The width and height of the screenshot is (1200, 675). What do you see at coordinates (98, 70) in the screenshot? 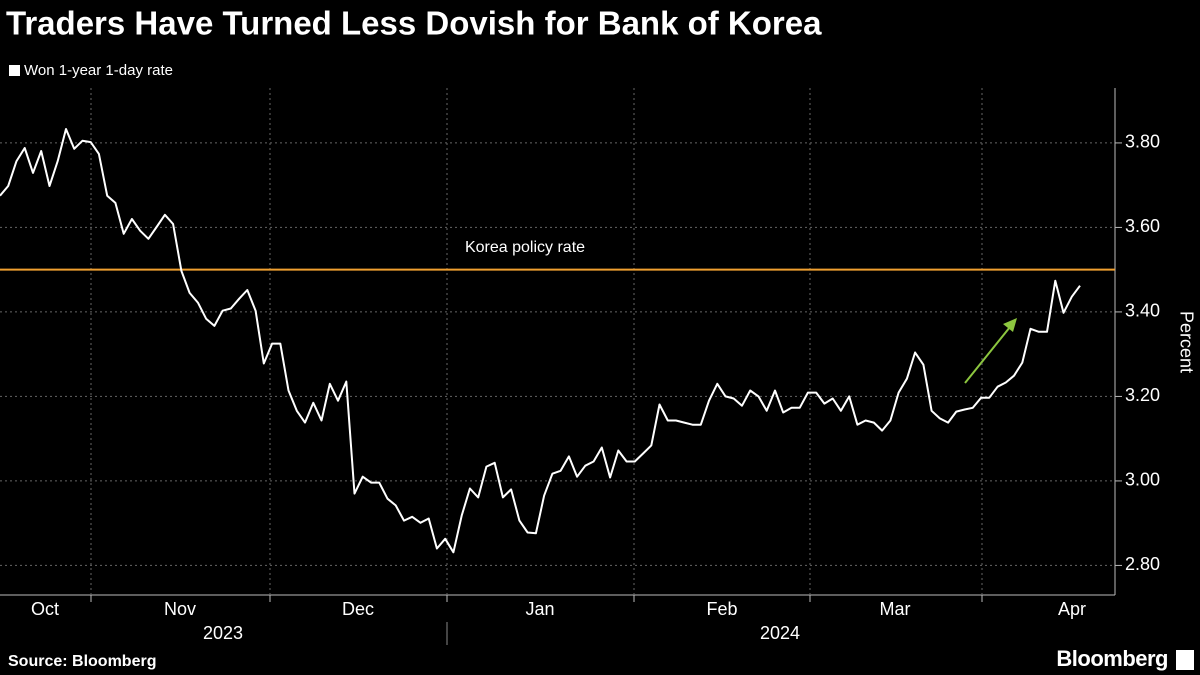
I see `legend-label: Won 1-year 1-day rate` at bounding box center [98, 70].